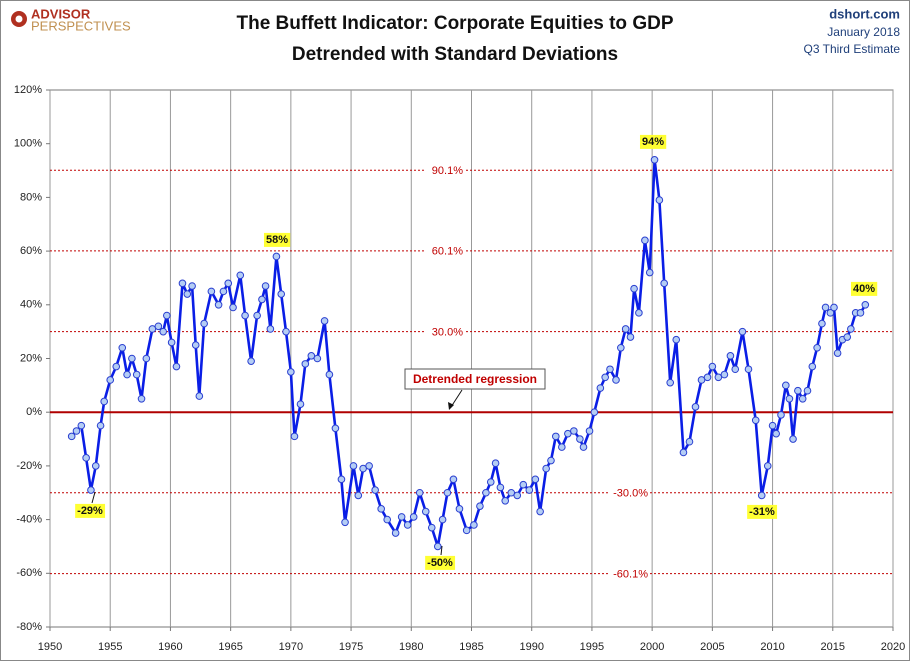 This screenshot has height=661, width=910. I want to click on logo-top: ADVISOR, so click(61, 13).